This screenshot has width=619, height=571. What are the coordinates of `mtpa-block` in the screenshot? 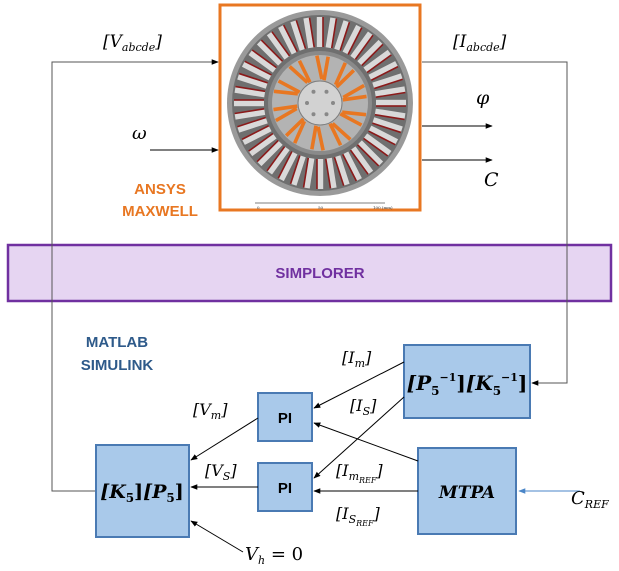 It's located at (467, 491).